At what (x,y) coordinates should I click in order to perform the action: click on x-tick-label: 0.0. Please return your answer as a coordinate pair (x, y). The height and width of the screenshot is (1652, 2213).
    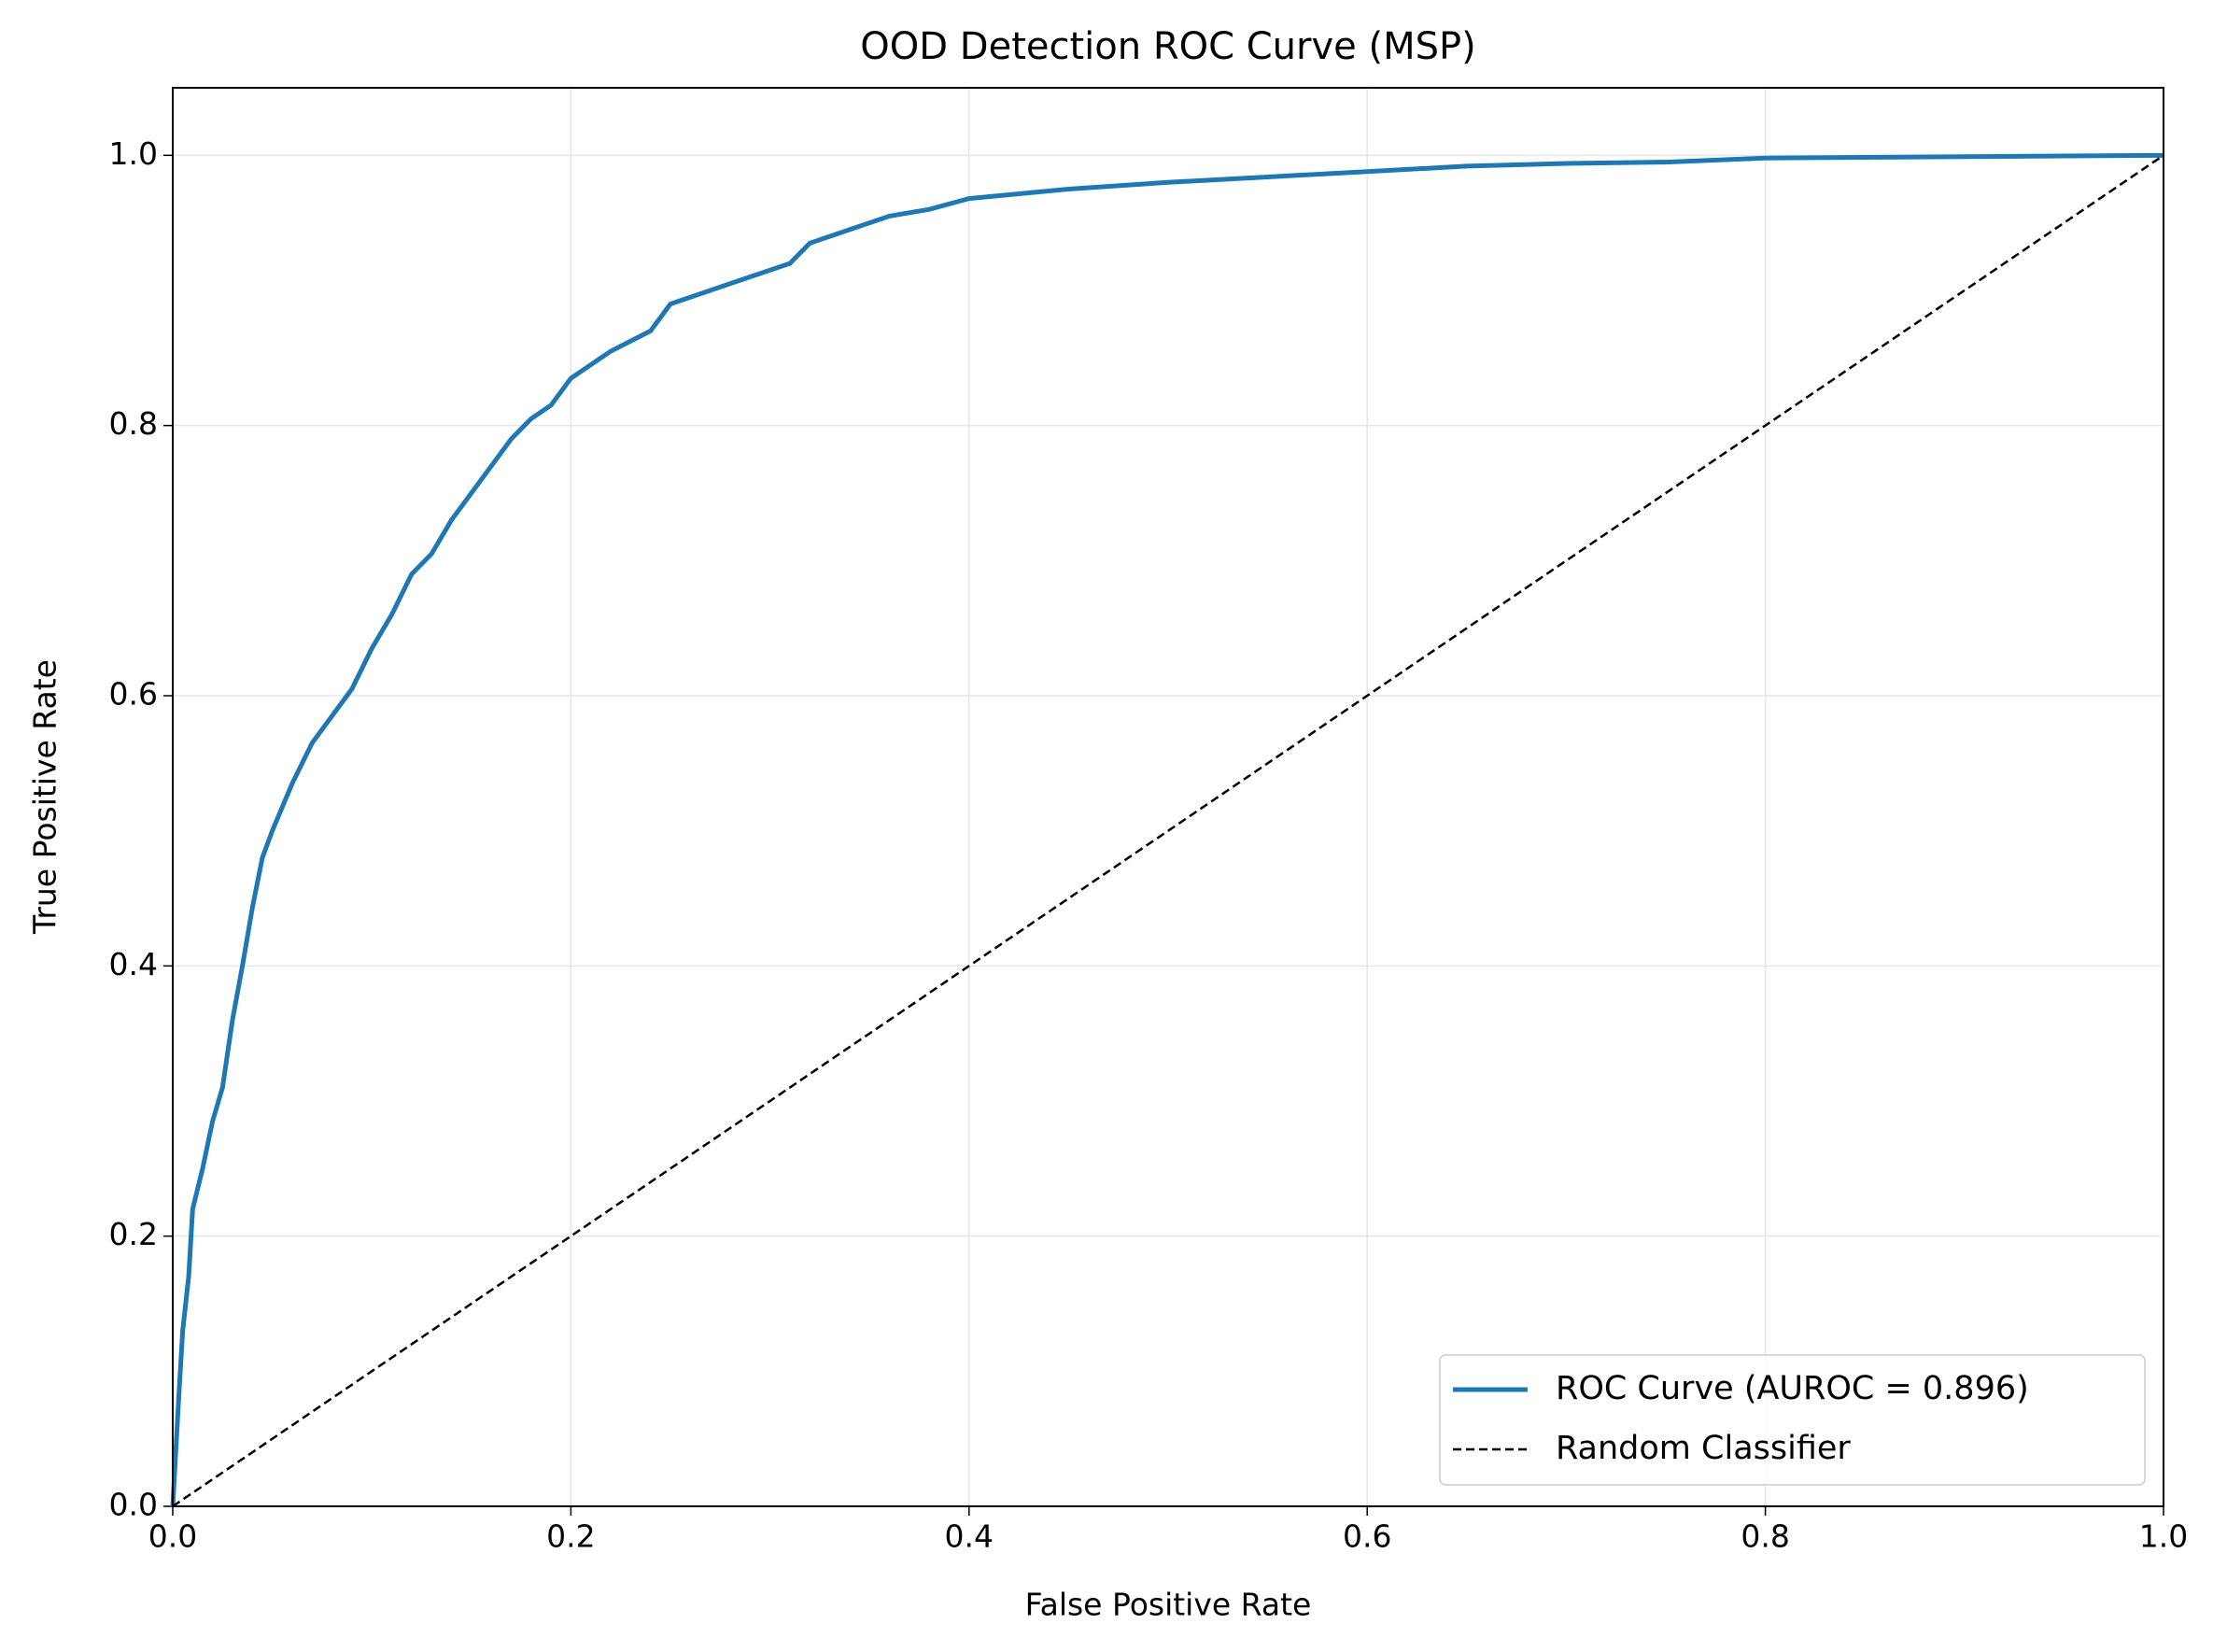
    Looking at the image, I should click on (173, 1536).